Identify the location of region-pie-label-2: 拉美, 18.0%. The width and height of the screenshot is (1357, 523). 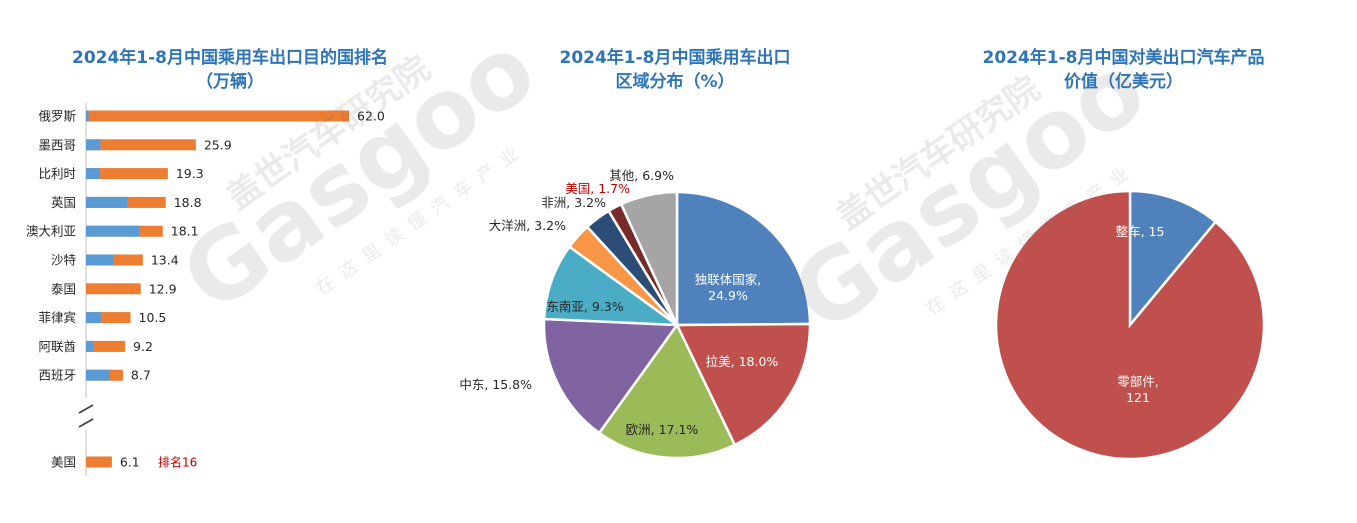
(742, 361).